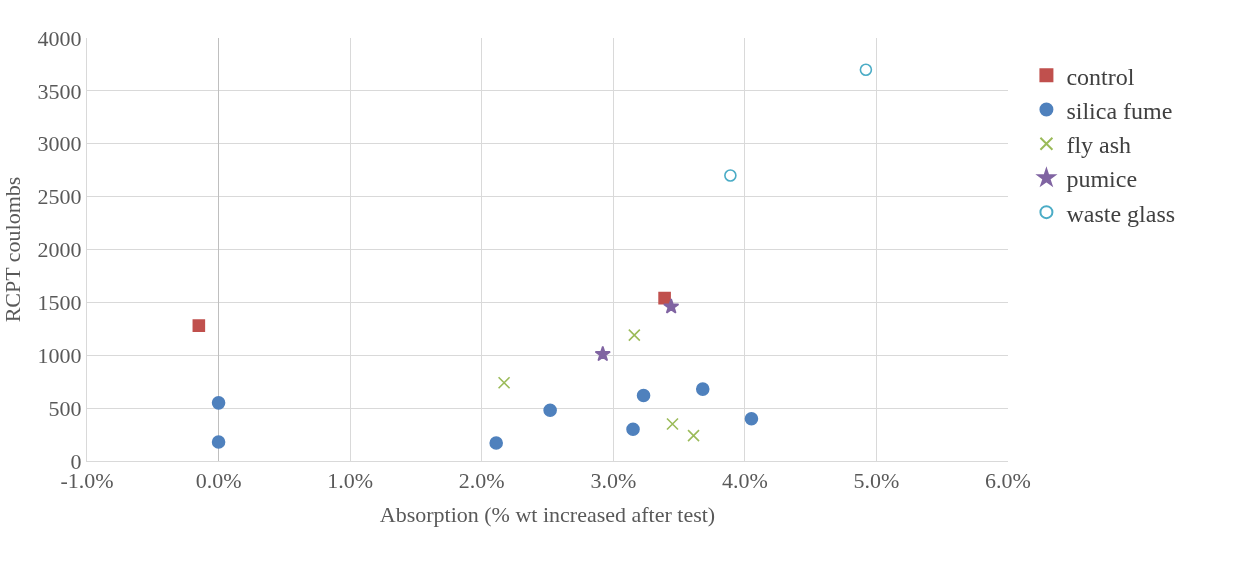 Image resolution: width=1253 pixels, height=578 pixels. I want to click on y-axis-title: RCPT coulombs, so click(13, 249).